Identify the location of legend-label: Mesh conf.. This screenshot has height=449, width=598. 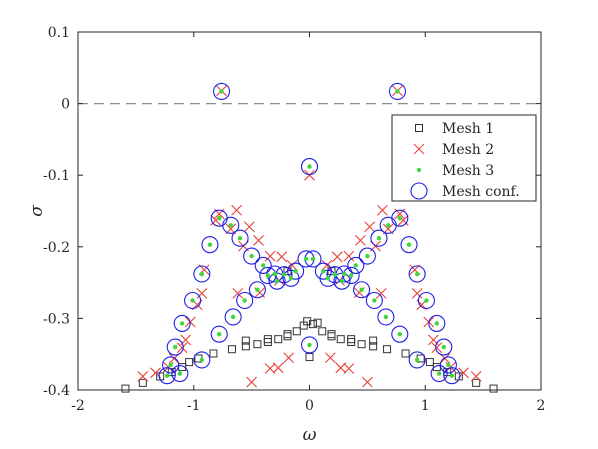
(481, 192).